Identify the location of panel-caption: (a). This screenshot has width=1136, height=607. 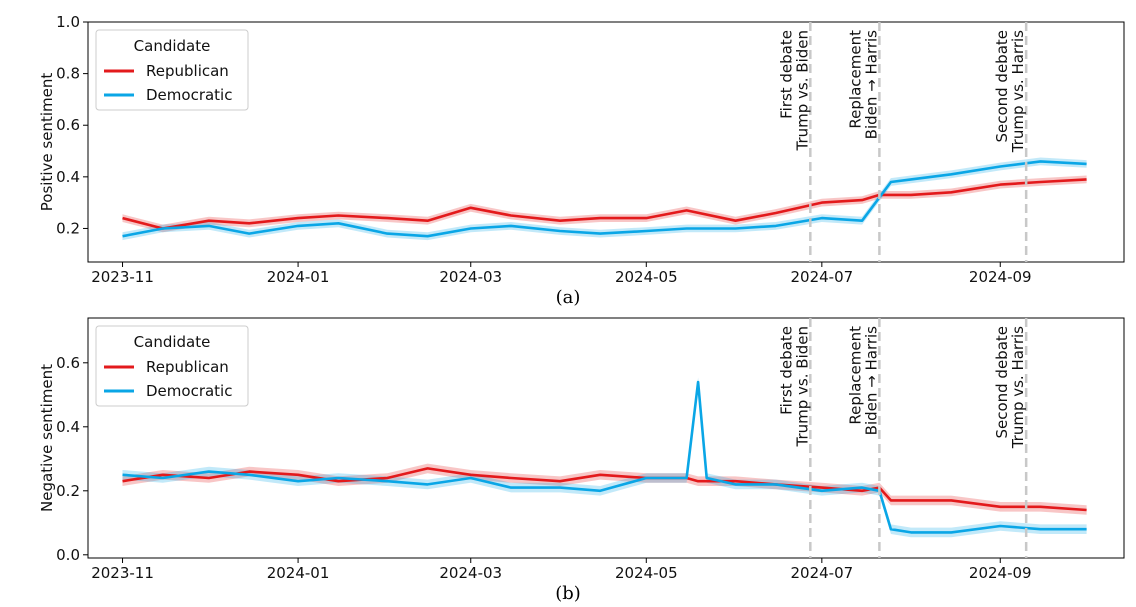
(568, 297).